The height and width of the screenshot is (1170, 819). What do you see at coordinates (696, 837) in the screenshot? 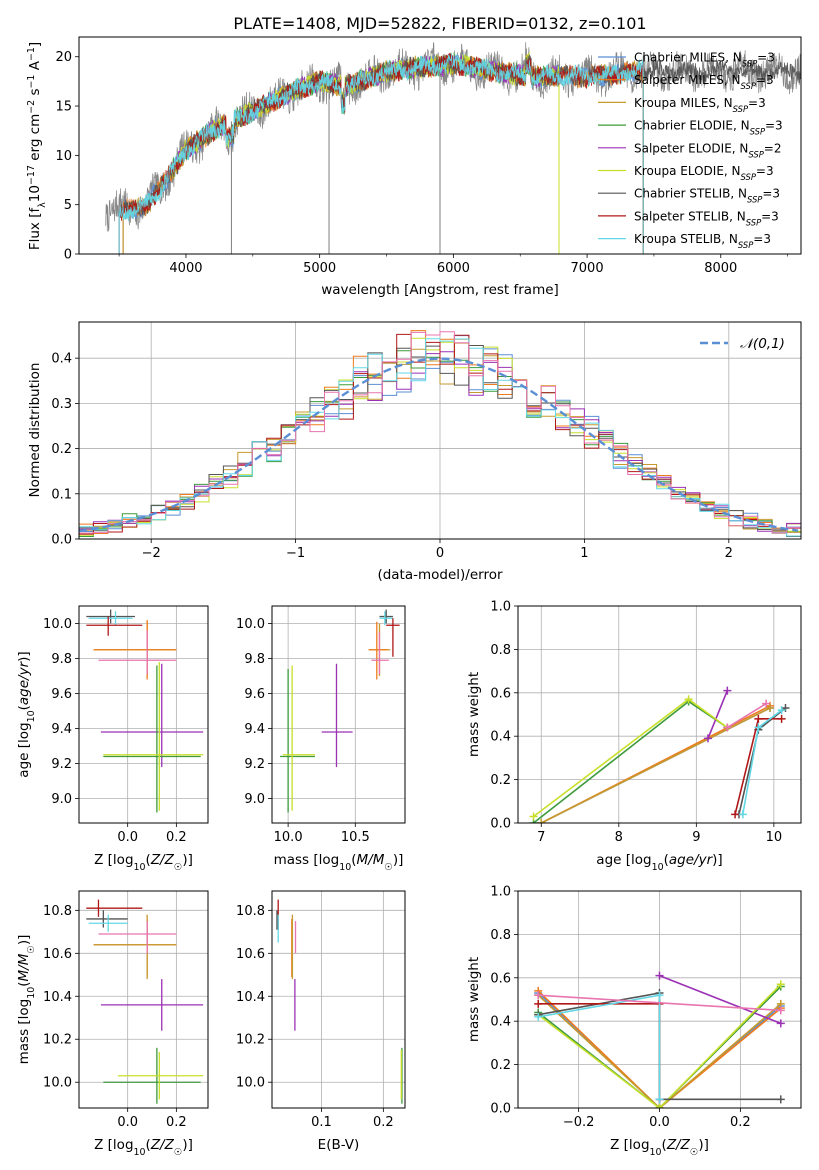
I see `x-tick-label: 9` at bounding box center [696, 837].